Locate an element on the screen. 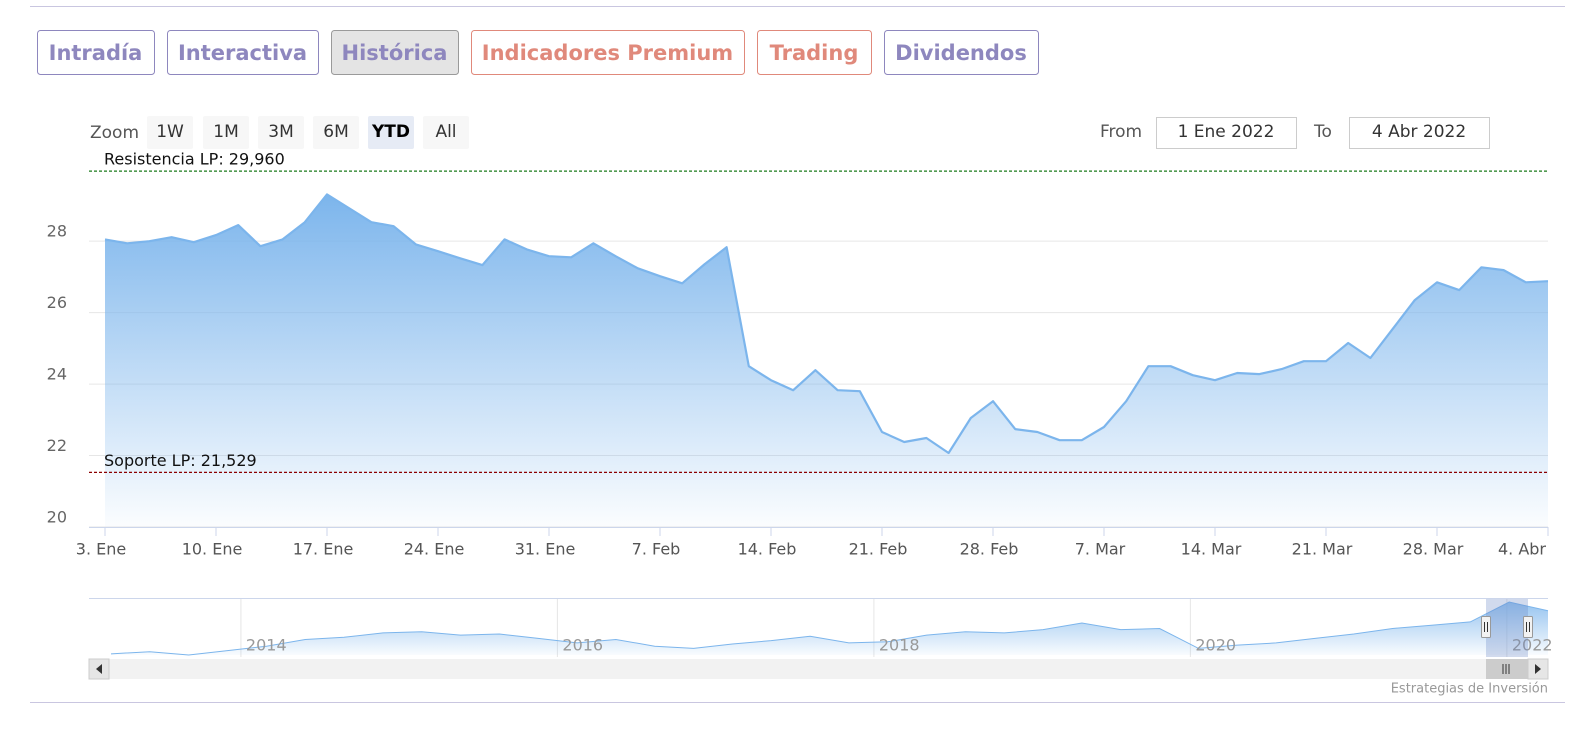  zoom-label: Zoom is located at coordinates (114, 133).